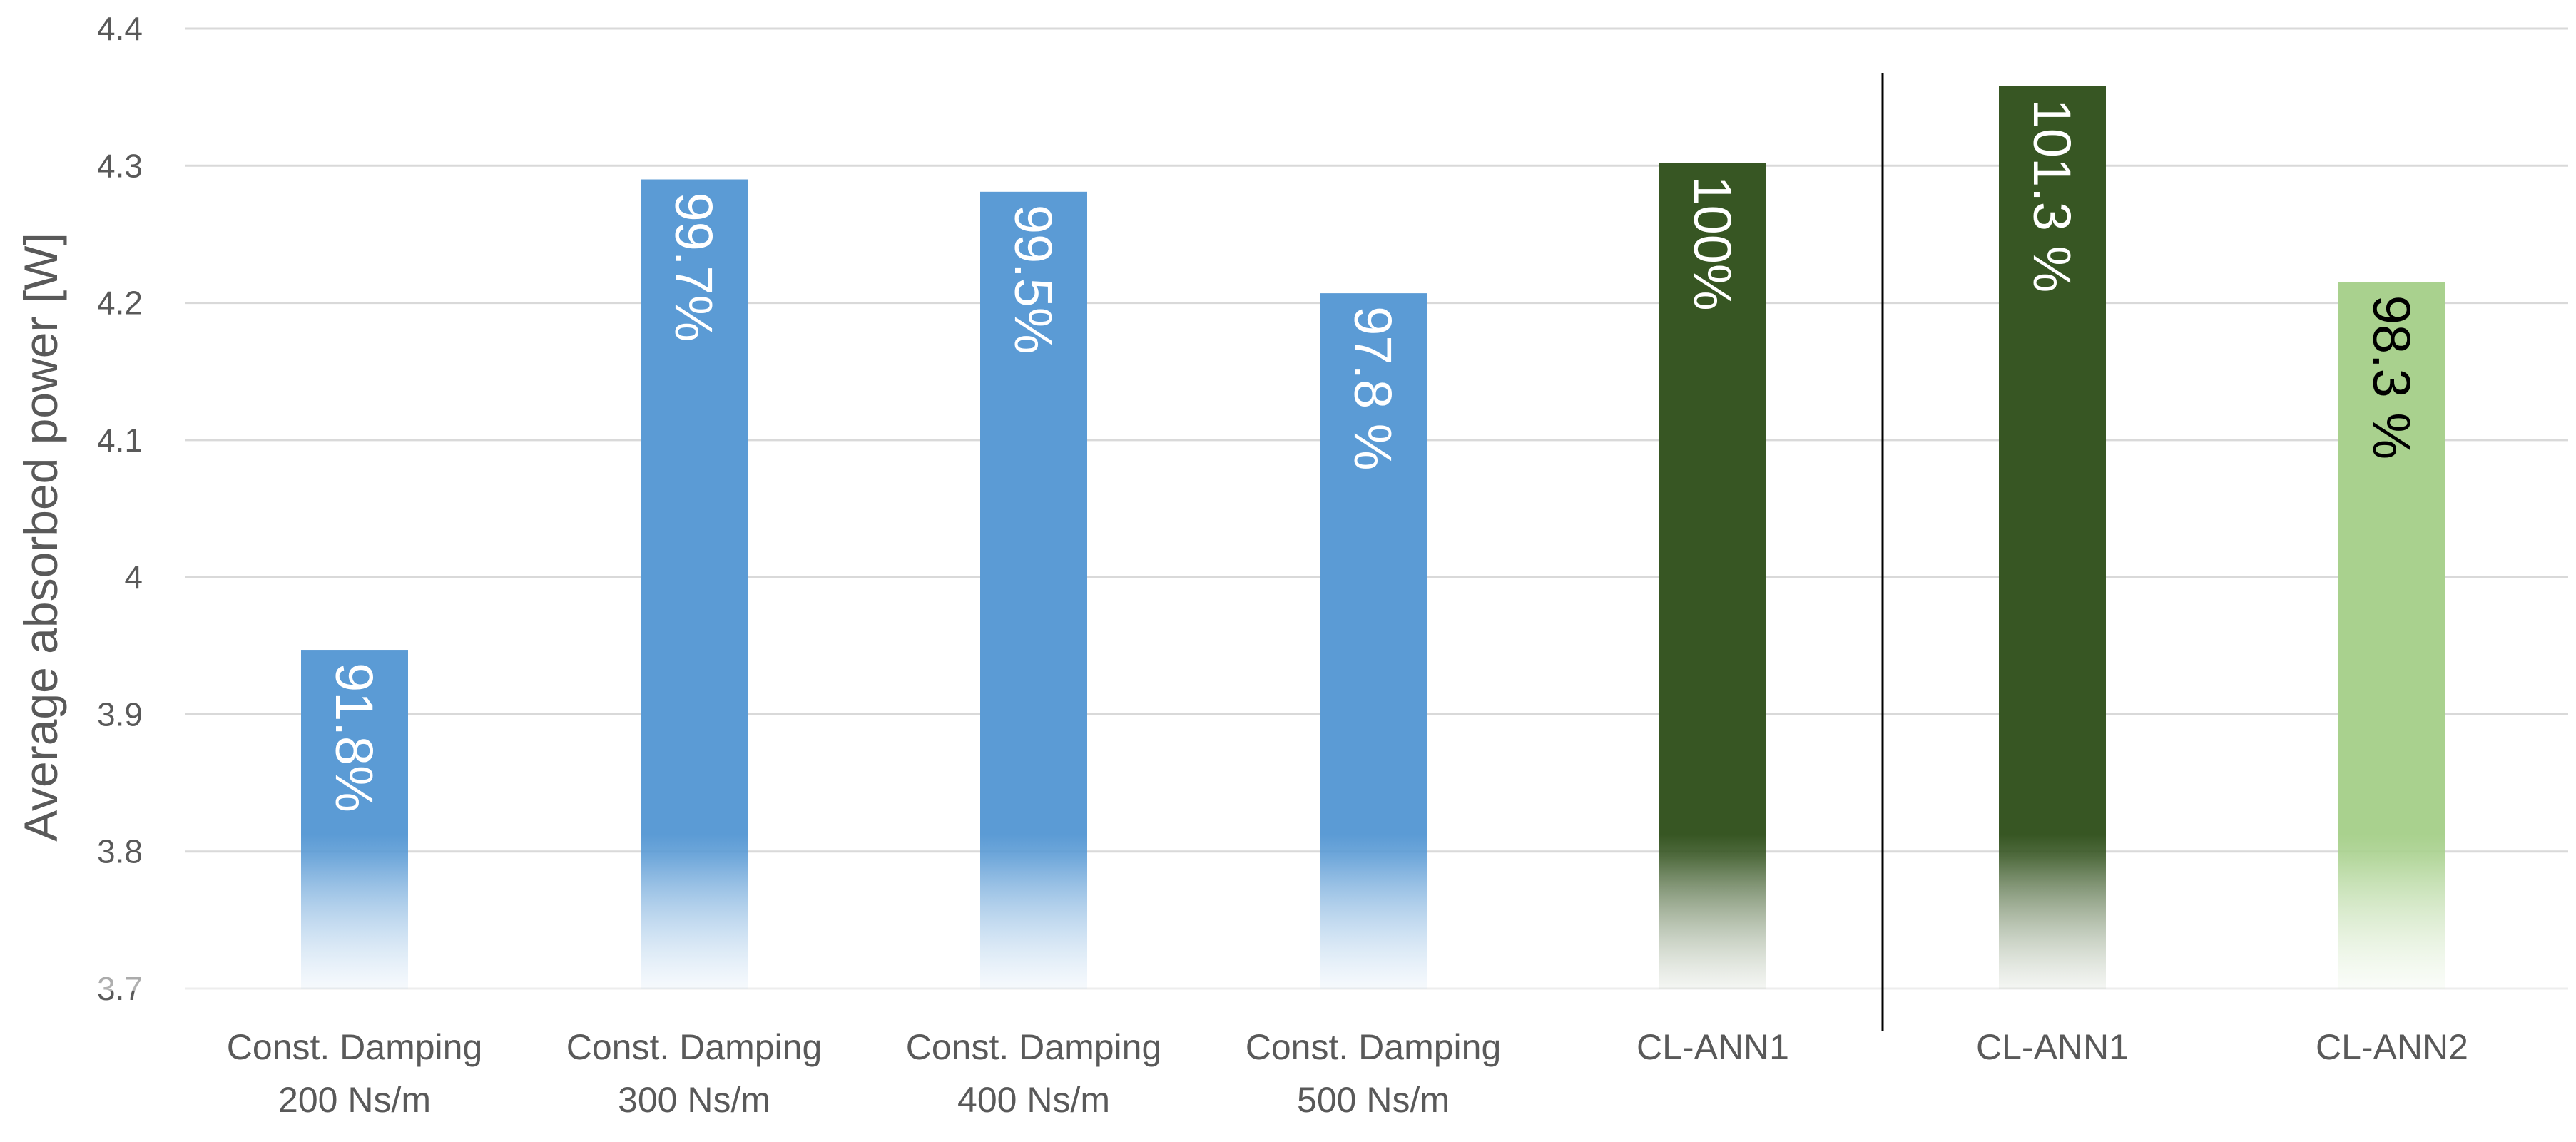 The width and height of the screenshot is (2576, 1142). What do you see at coordinates (1033, 1100) in the screenshot?
I see `x-category-label: 400 Ns/m` at bounding box center [1033, 1100].